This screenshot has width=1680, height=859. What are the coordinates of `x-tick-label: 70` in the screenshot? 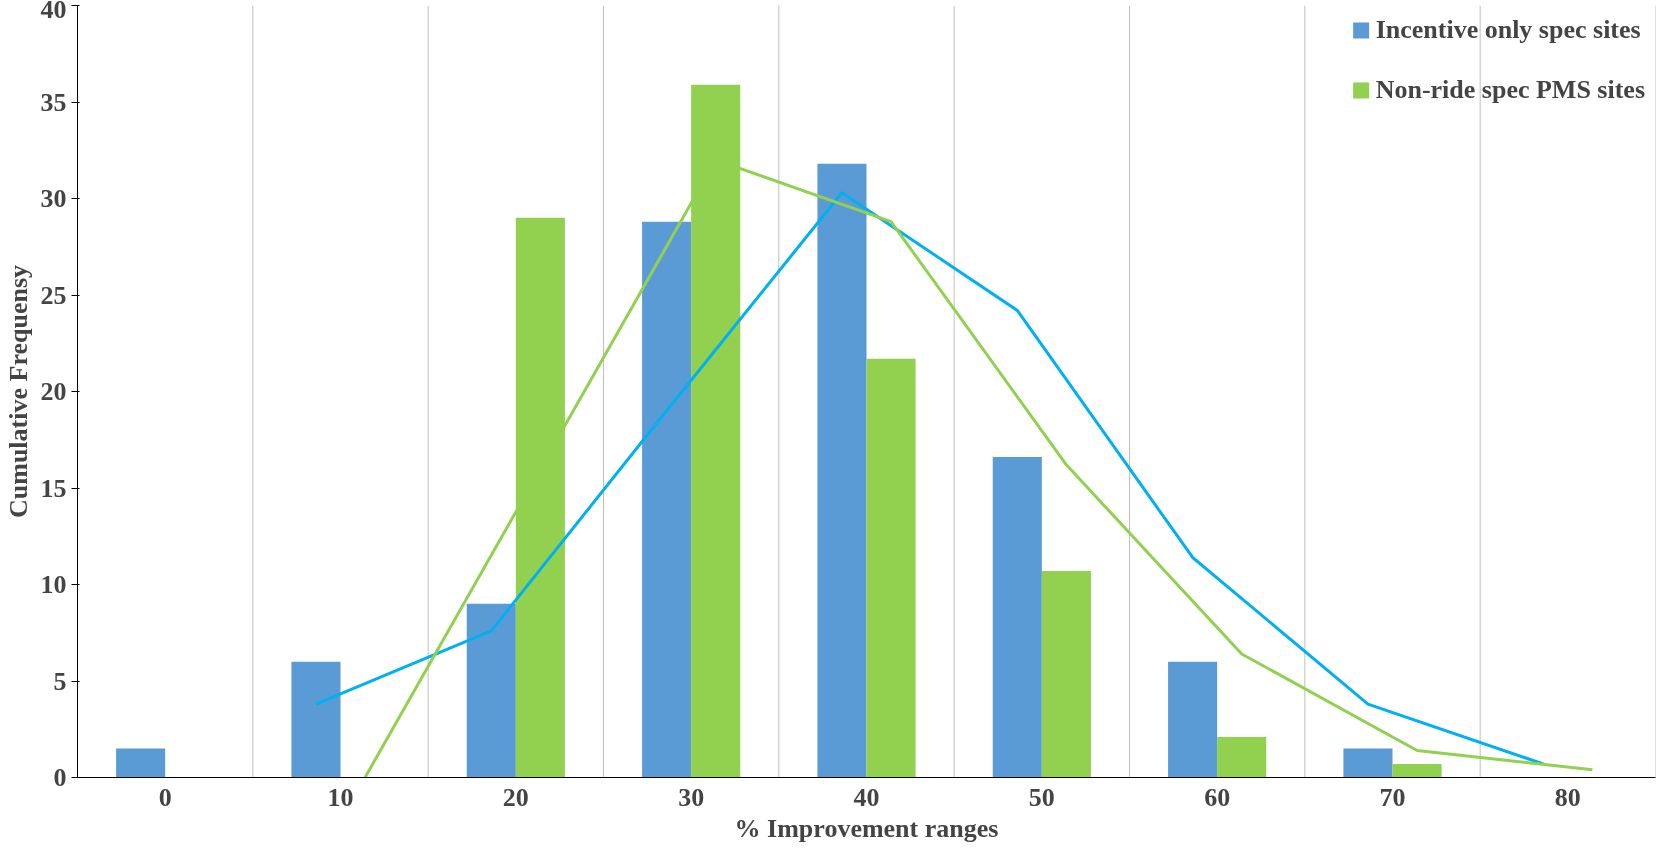 It's located at (1392, 797).